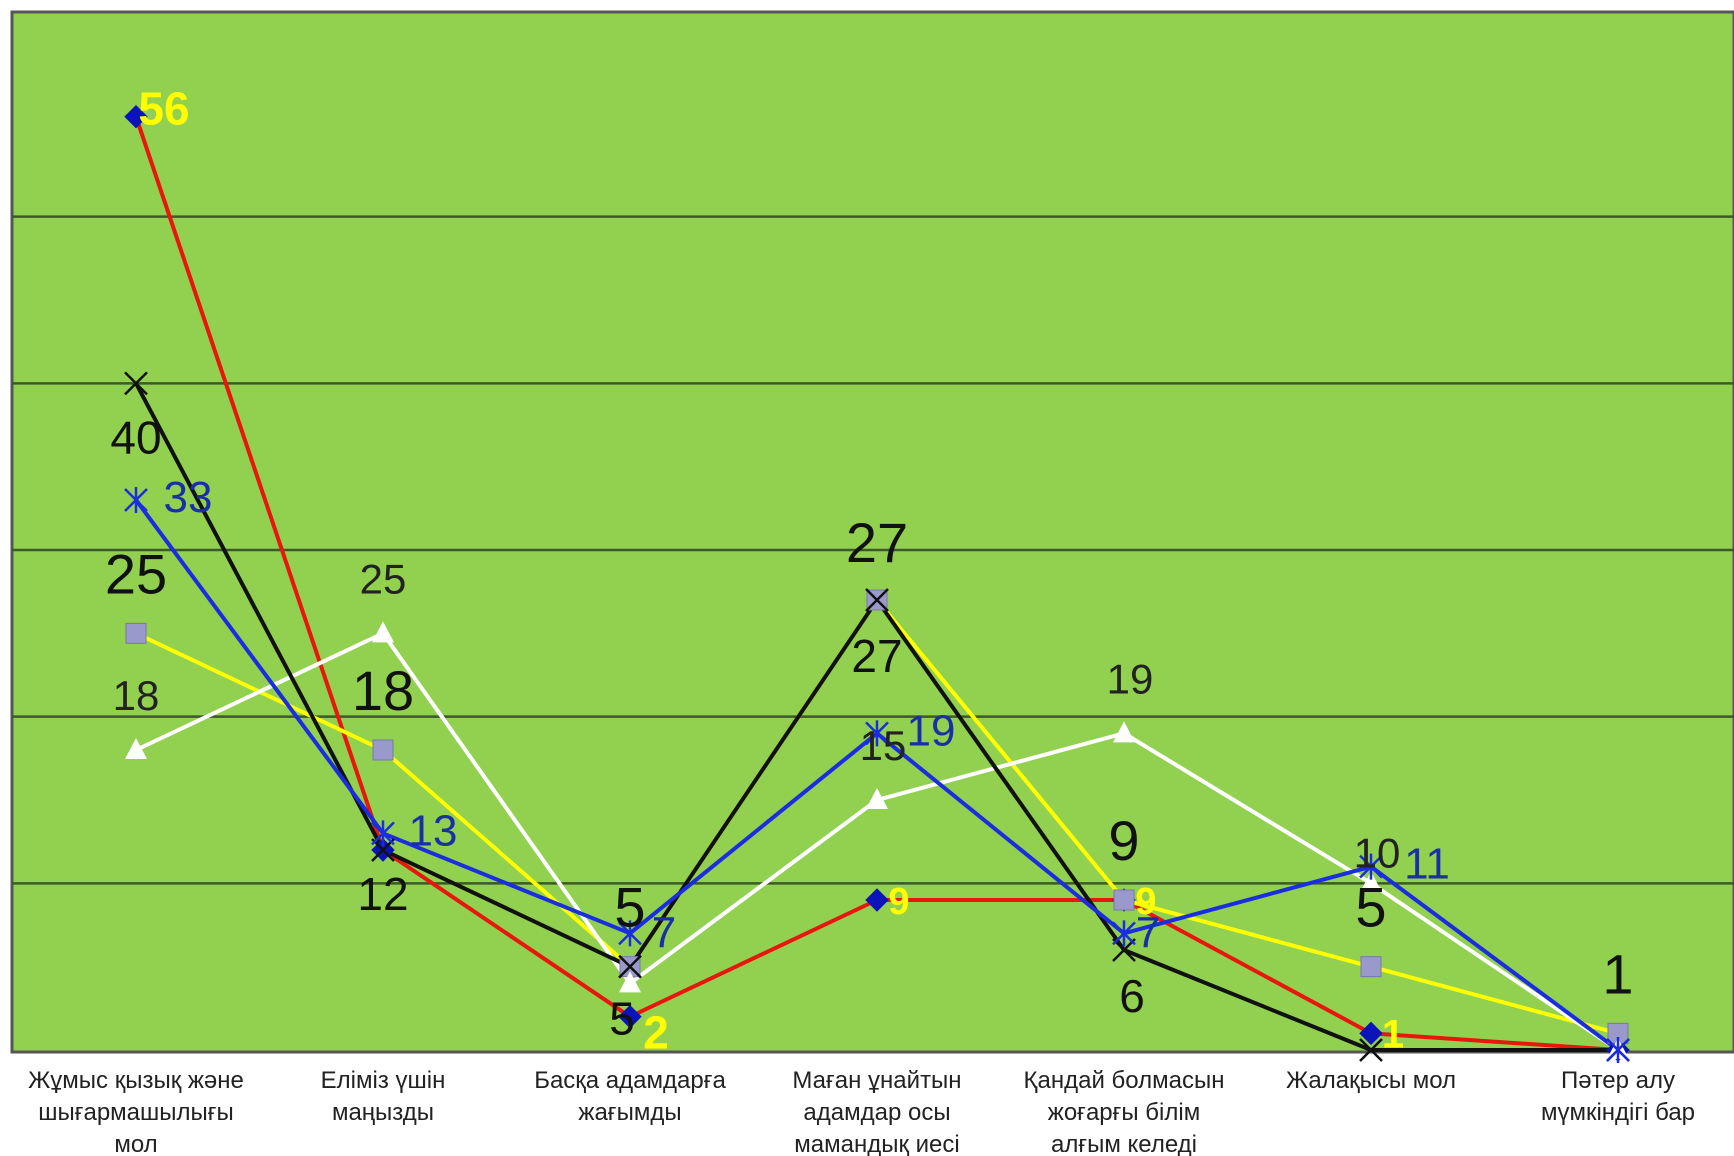 This screenshot has height=1156, width=1734. What do you see at coordinates (877, 542) in the screenshot?
I see `data-label-s2-4: 27` at bounding box center [877, 542].